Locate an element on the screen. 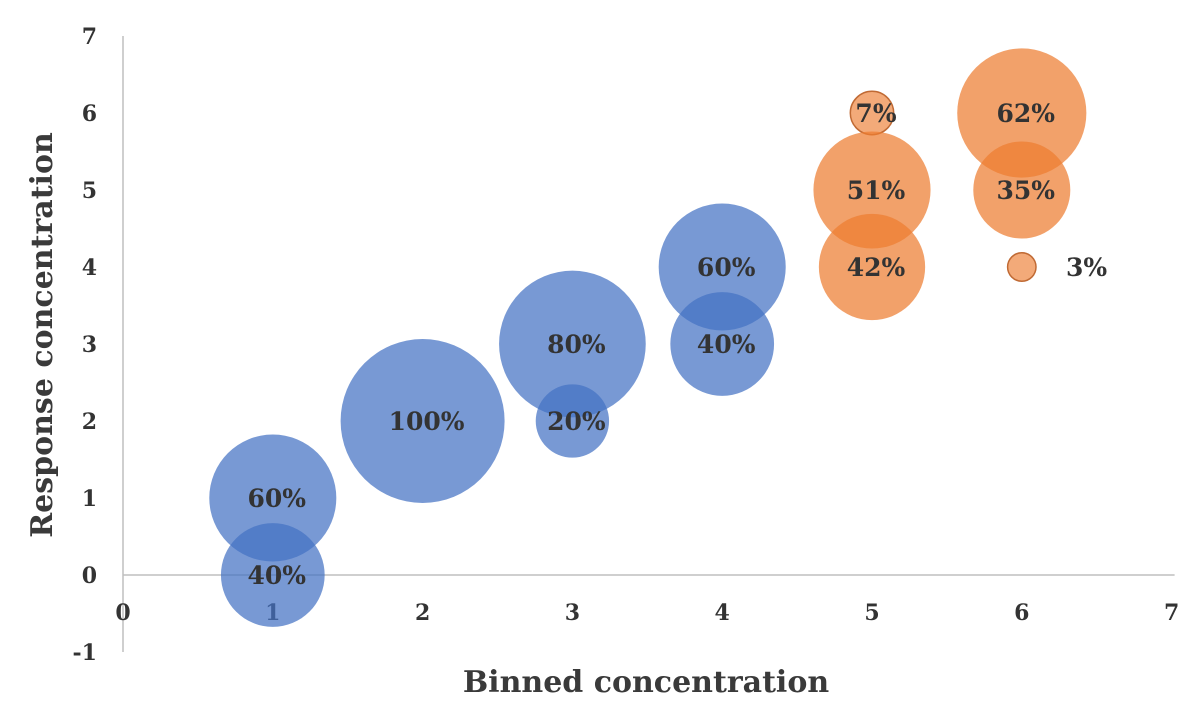 This screenshot has width=1200, height=725. y-tick-label: -1 is located at coordinates (85, 653).